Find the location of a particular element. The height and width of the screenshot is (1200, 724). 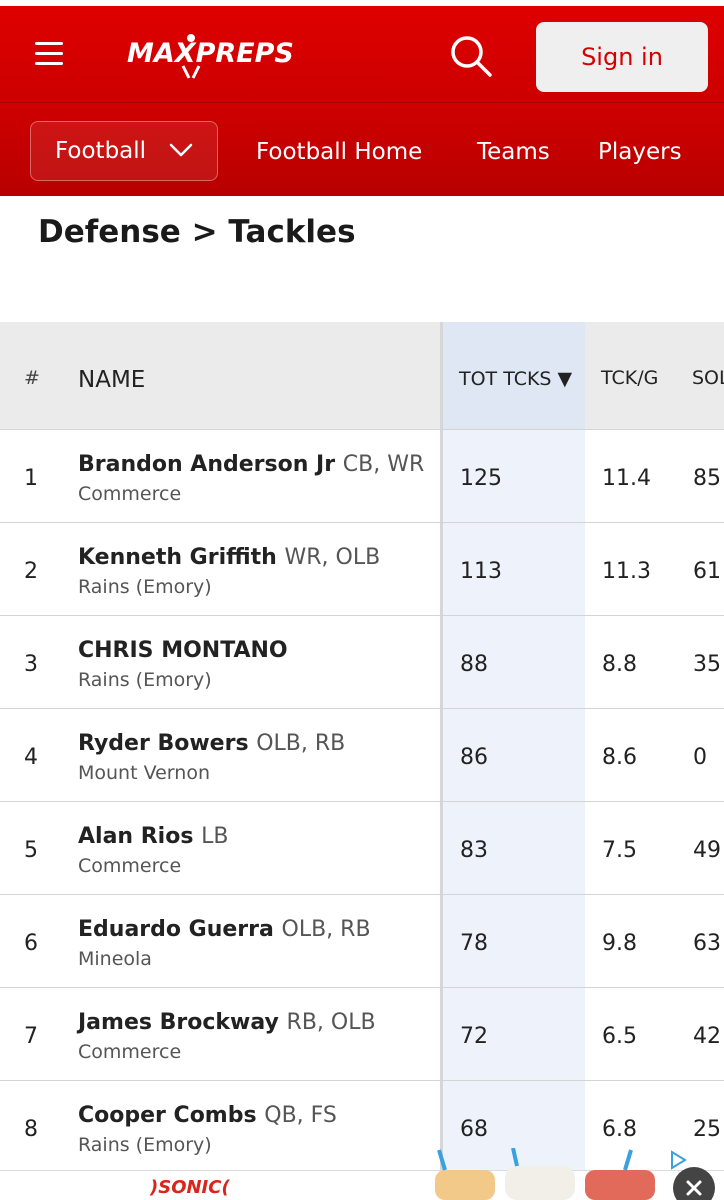

svg-text: MAXPREPS is located at coordinates (210, 53).